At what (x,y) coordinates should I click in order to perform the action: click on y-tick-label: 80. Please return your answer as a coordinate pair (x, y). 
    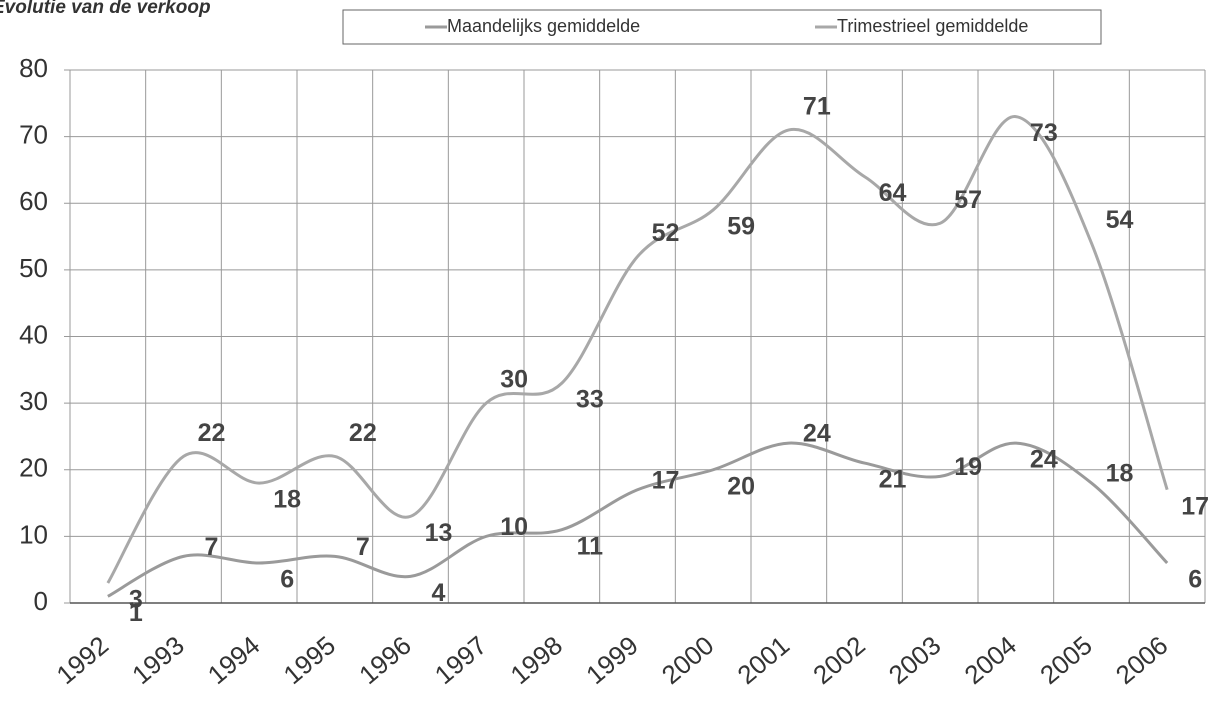
    Looking at the image, I should click on (33, 68).